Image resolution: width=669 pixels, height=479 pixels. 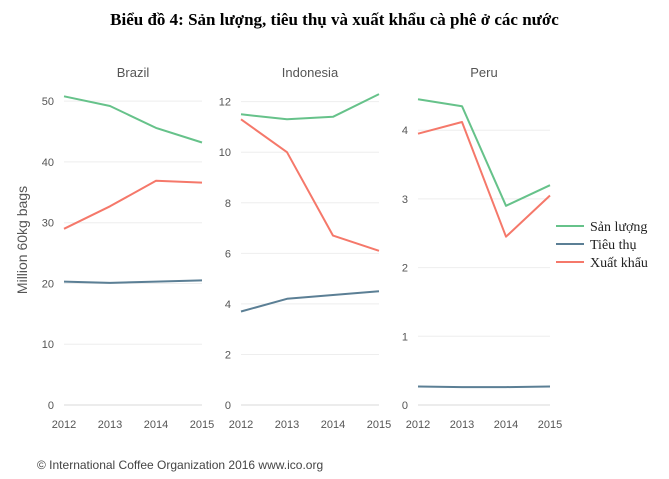 What do you see at coordinates (619, 263) in the screenshot?
I see `legend-label: Xuất khẩu` at bounding box center [619, 263].